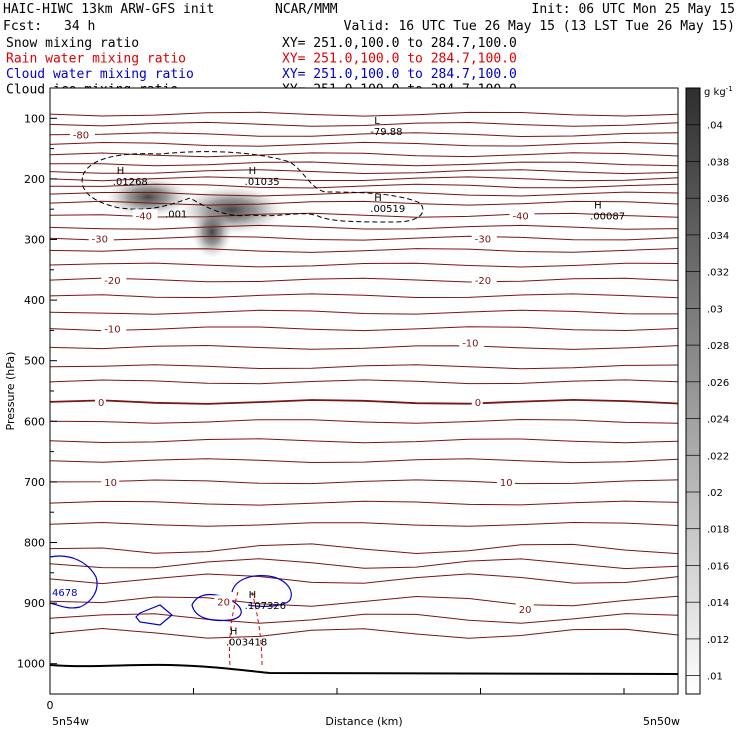  What do you see at coordinates (718, 456) in the screenshot?
I see `colorbar-tick-label: .022` at bounding box center [718, 456].